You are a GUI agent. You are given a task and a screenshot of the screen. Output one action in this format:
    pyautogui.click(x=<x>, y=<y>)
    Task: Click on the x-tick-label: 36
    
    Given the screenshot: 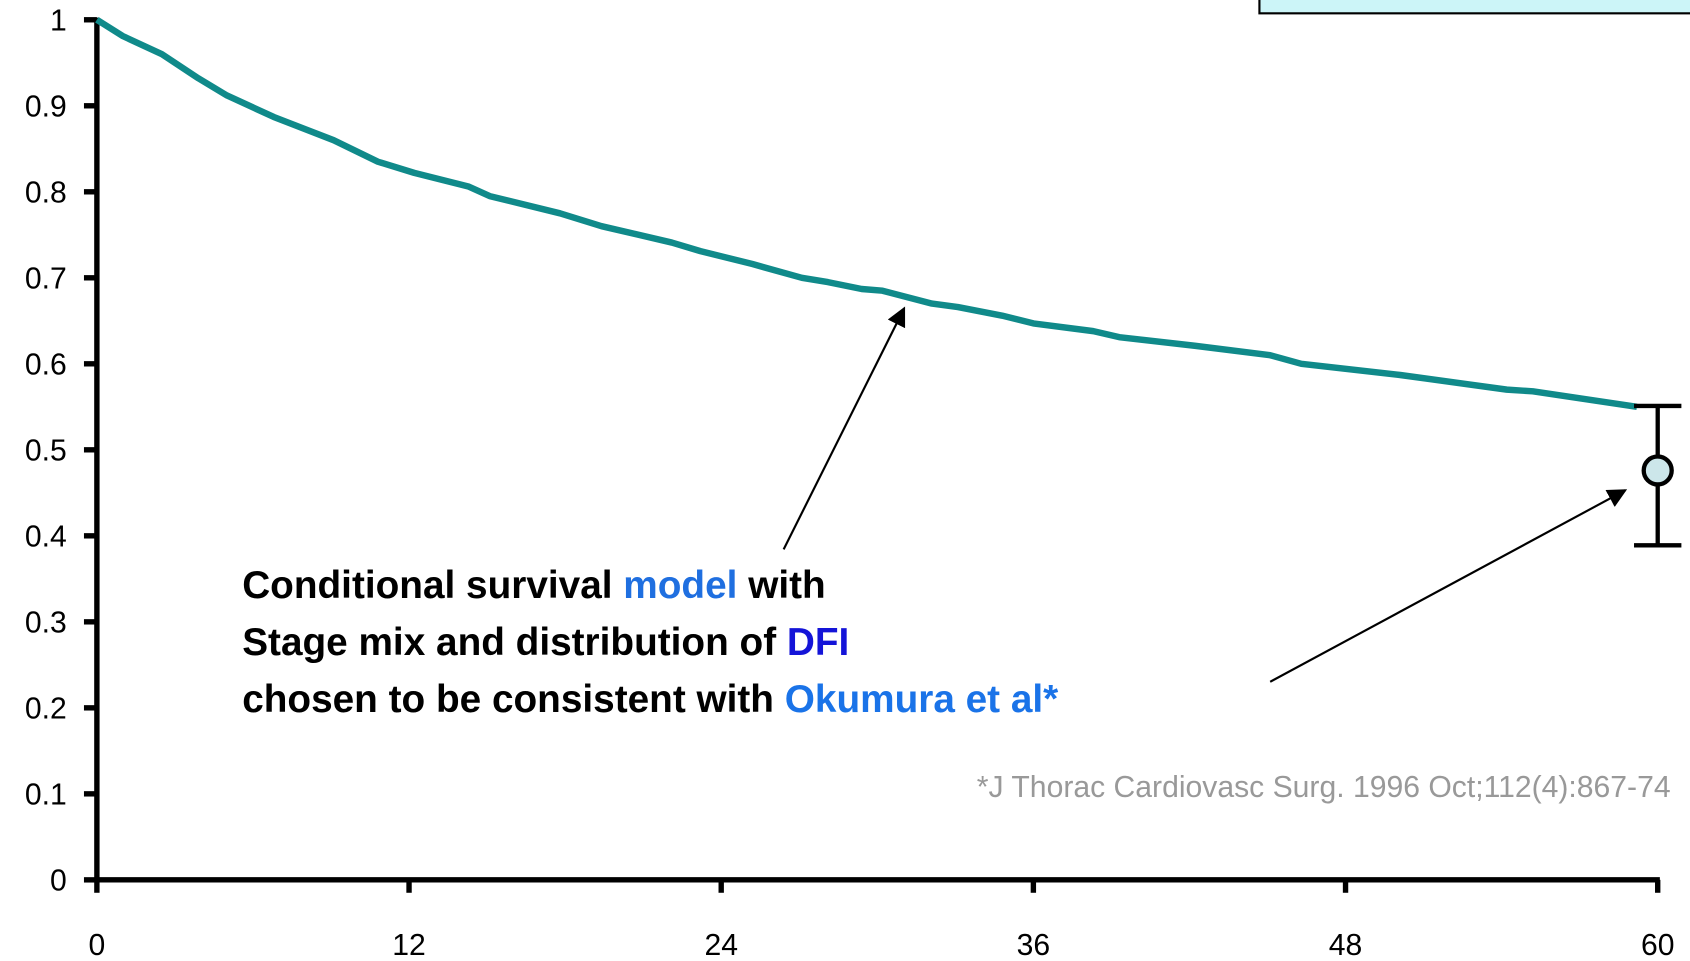 What is the action you would take?
    pyautogui.click(x=1034, y=945)
    